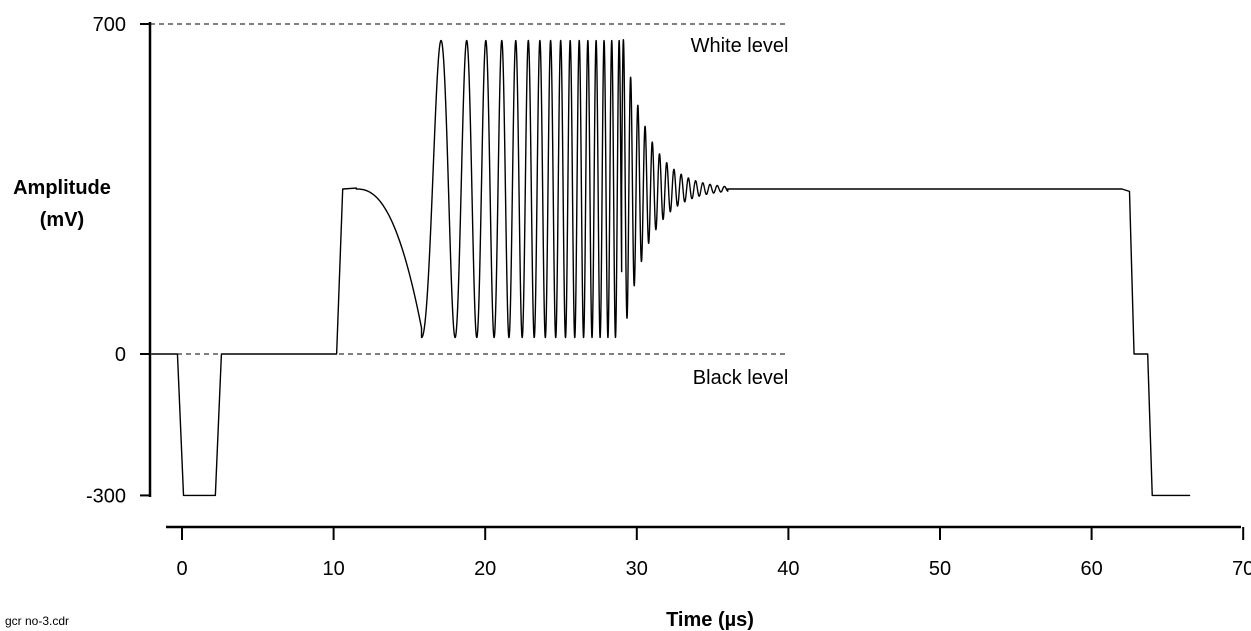 The width and height of the screenshot is (1251, 631). Describe the element at coordinates (637, 569) in the screenshot. I see `x-tick-label: 30` at that location.